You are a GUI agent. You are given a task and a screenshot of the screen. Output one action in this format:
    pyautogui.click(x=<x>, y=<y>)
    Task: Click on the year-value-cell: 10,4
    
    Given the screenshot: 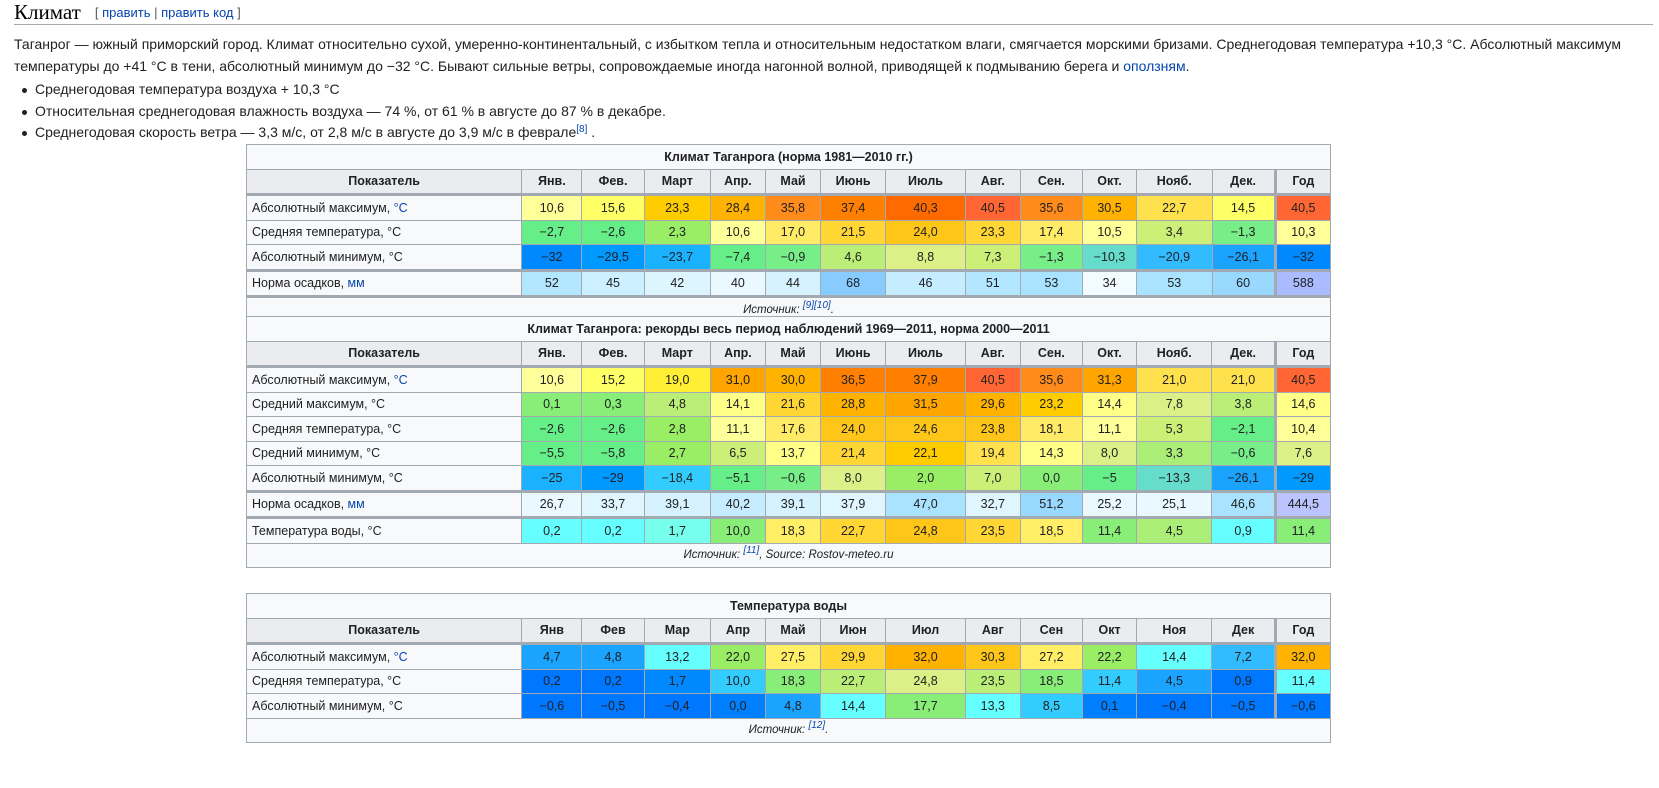 What is the action you would take?
    pyautogui.click(x=1302, y=429)
    